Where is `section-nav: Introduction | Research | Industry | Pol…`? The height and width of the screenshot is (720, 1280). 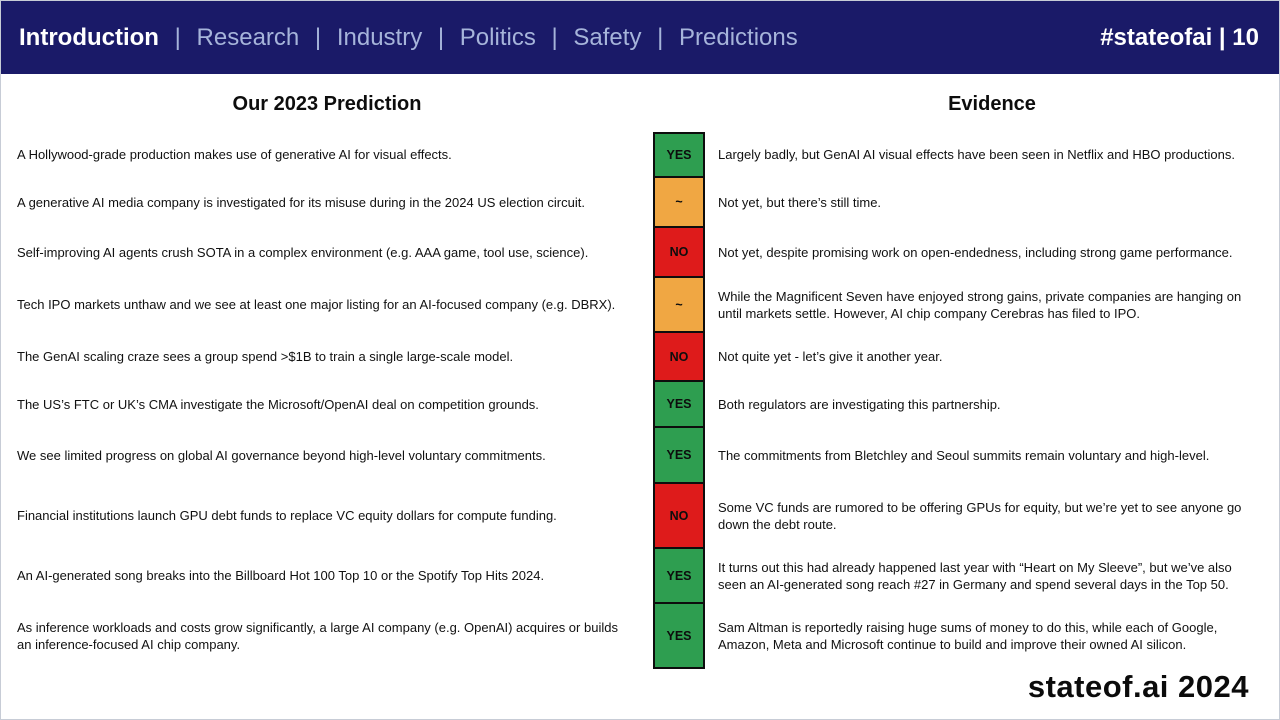
section-nav: Introduction | Research | Industry | Pol… is located at coordinates (408, 38).